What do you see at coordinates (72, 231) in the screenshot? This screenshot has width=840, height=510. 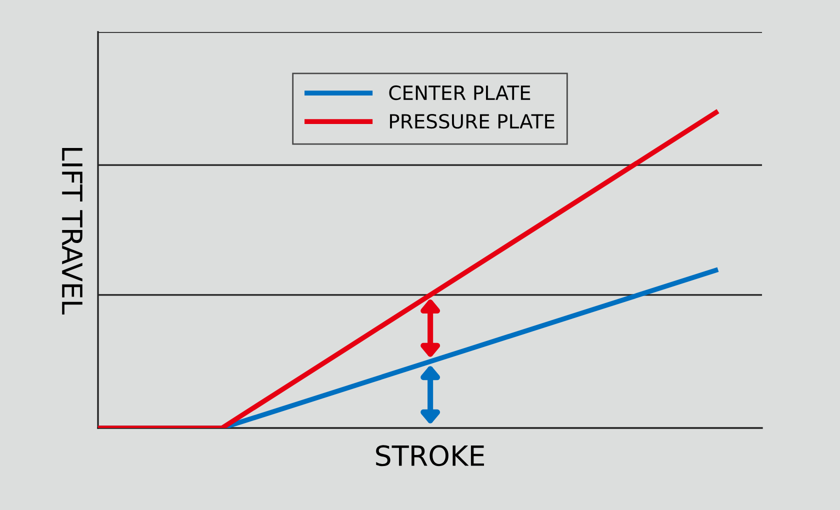 I see `y-axis-title: LIFT TRAVEL` at bounding box center [72, 231].